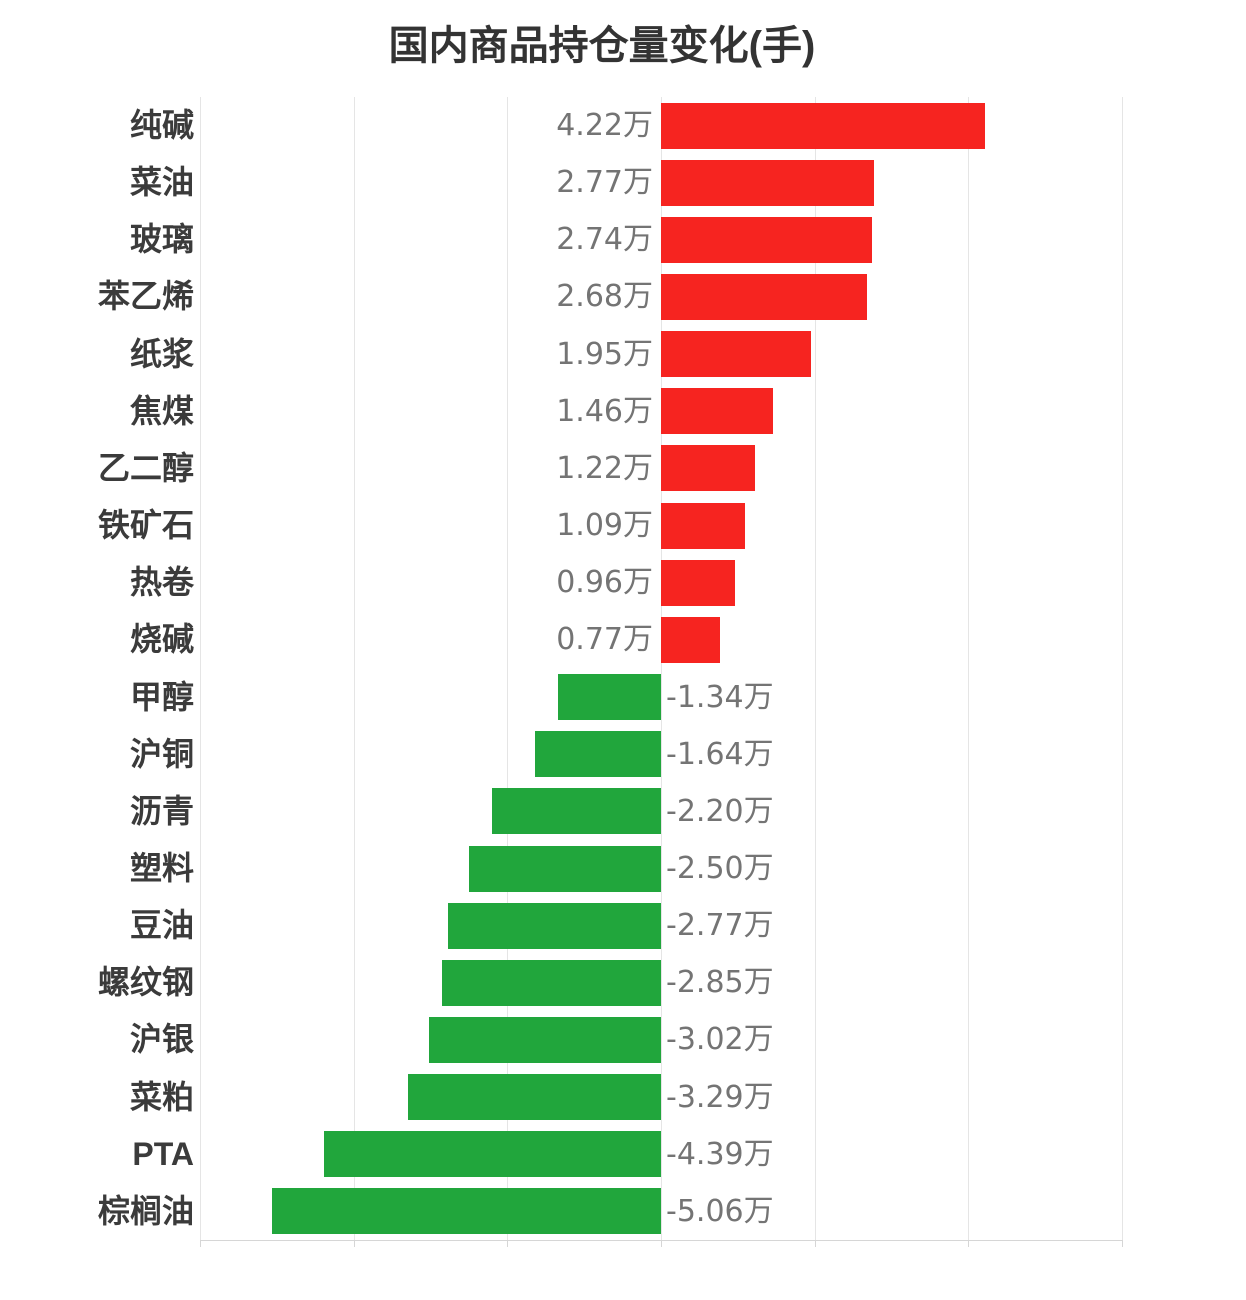 Image resolution: width=1246 pixels, height=1300 pixels. What do you see at coordinates (604, 354) in the screenshot?
I see `value-label: 1.95万` at bounding box center [604, 354].